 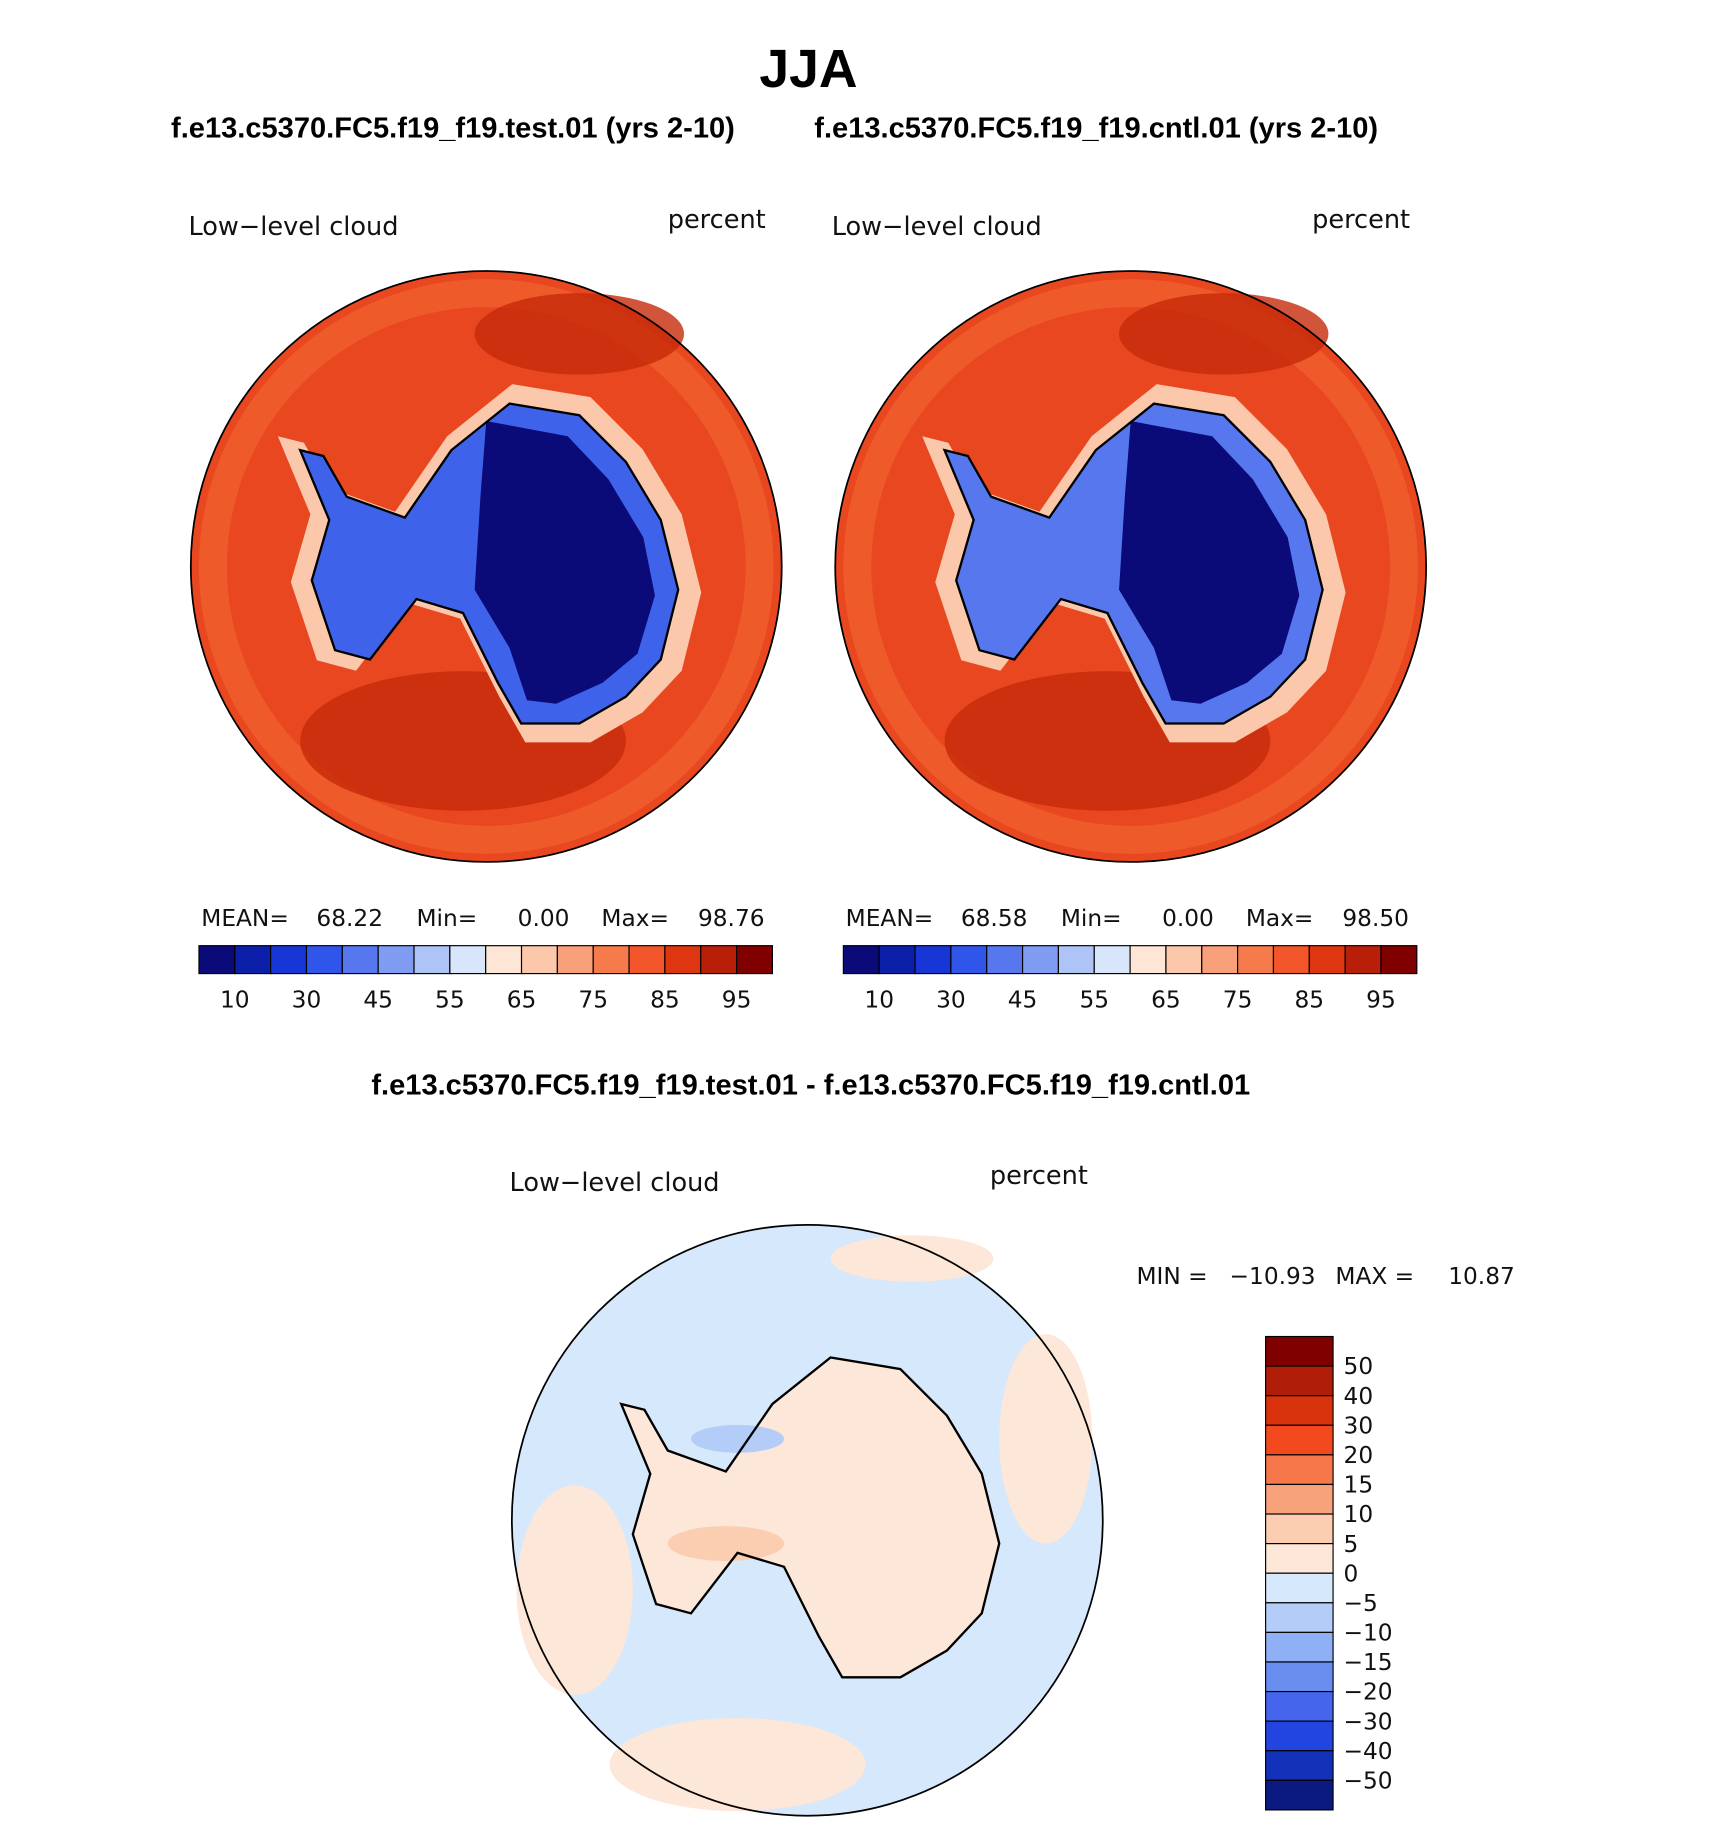 I want to click on stat-text: 98.50, so click(x=1375, y=918).